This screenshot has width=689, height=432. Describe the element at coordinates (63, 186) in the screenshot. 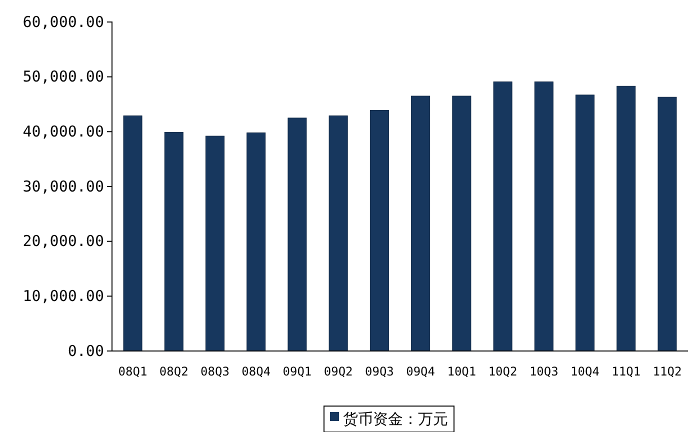

I see `y-tick-label: 30,000.00` at that location.